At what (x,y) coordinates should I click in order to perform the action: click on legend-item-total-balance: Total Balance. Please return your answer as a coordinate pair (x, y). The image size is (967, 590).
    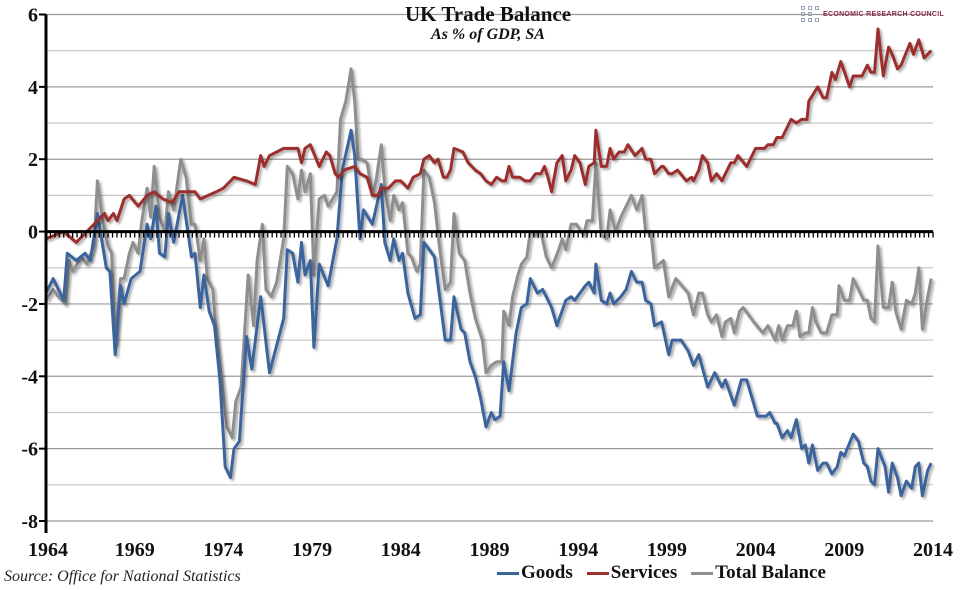
    Looking at the image, I should click on (758, 573).